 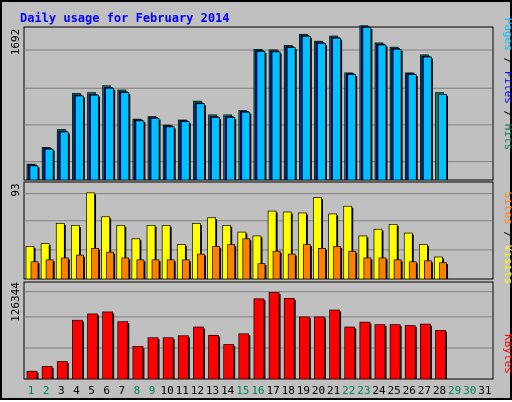 I want to click on x-tick-day-9: 9, so click(x=152, y=390).